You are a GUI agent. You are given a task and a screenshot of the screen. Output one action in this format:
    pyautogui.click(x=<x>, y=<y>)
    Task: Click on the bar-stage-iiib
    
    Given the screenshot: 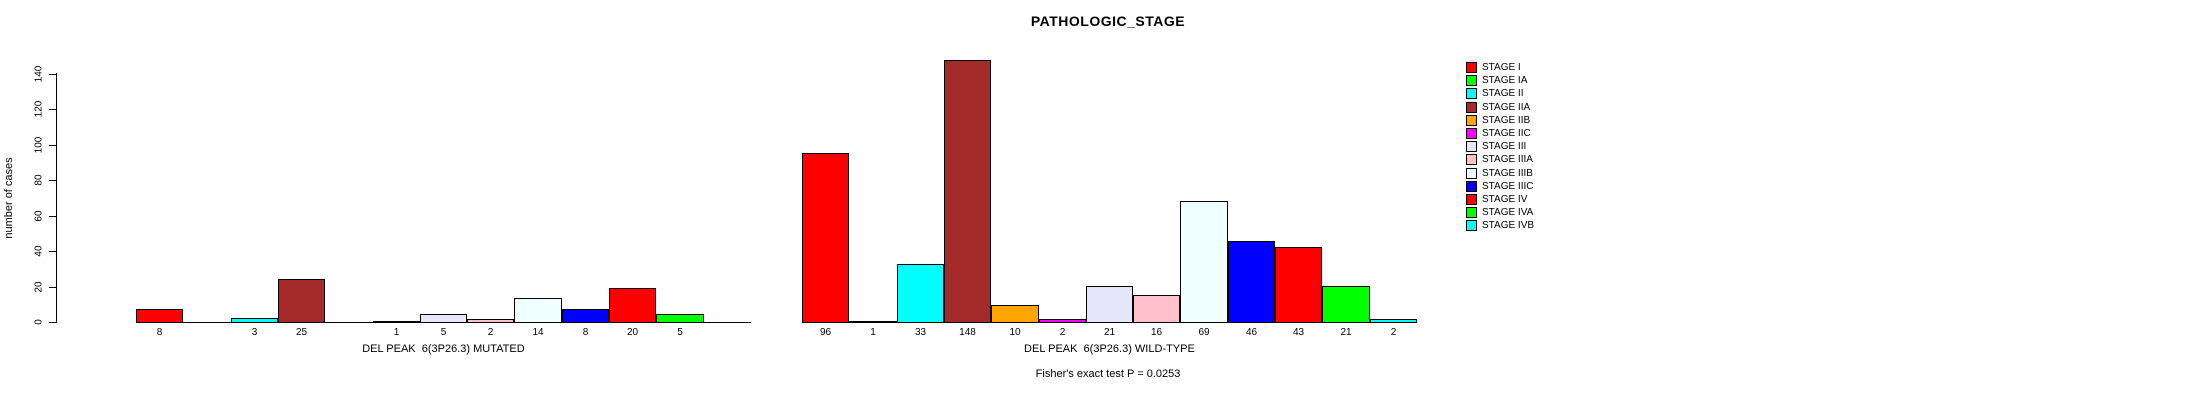 What is the action you would take?
    pyautogui.click(x=1204, y=262)
    